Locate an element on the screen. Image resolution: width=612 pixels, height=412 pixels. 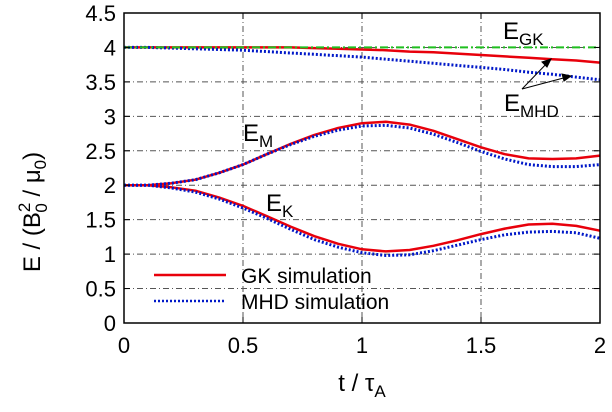
annotation-e-mhd: EMHD is located at coordinates (531, 105).